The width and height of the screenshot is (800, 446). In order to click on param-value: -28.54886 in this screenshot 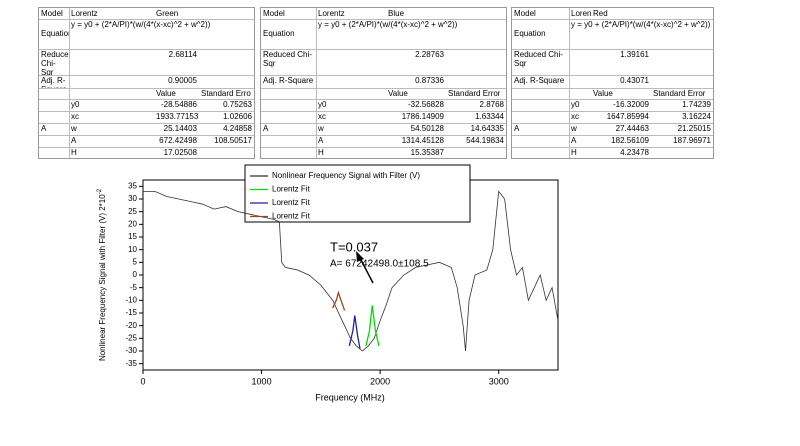, I will do `click(178, 104)`.